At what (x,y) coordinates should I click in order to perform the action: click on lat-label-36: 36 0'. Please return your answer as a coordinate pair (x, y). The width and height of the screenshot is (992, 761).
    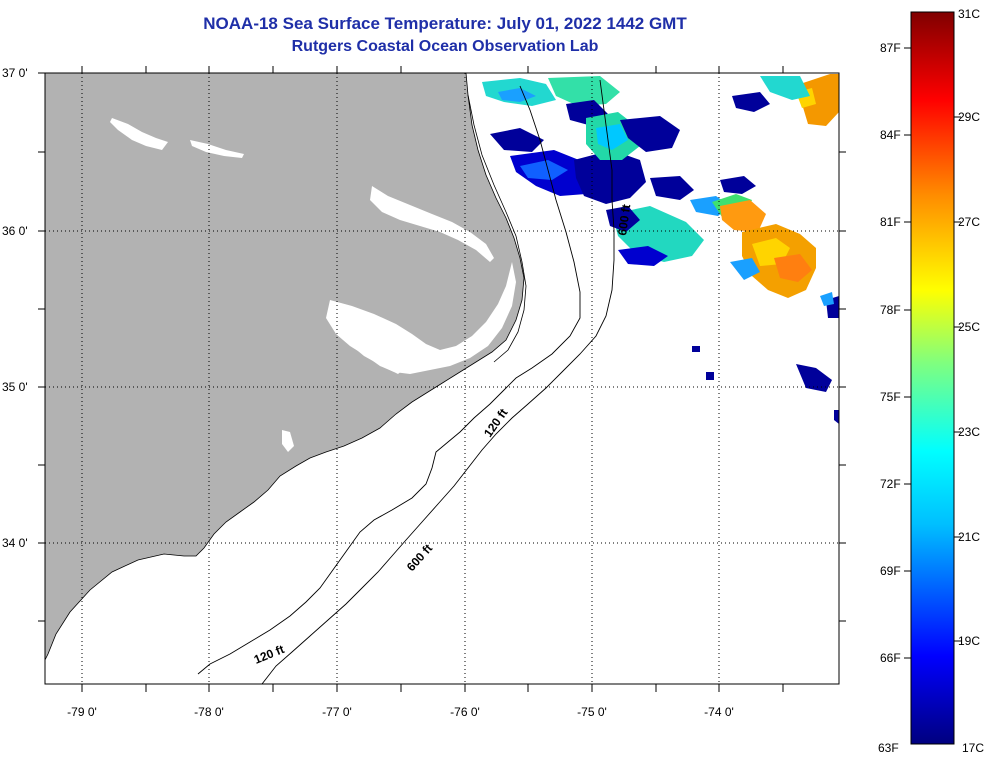
    Looking at the image, I should click on (15, 231).